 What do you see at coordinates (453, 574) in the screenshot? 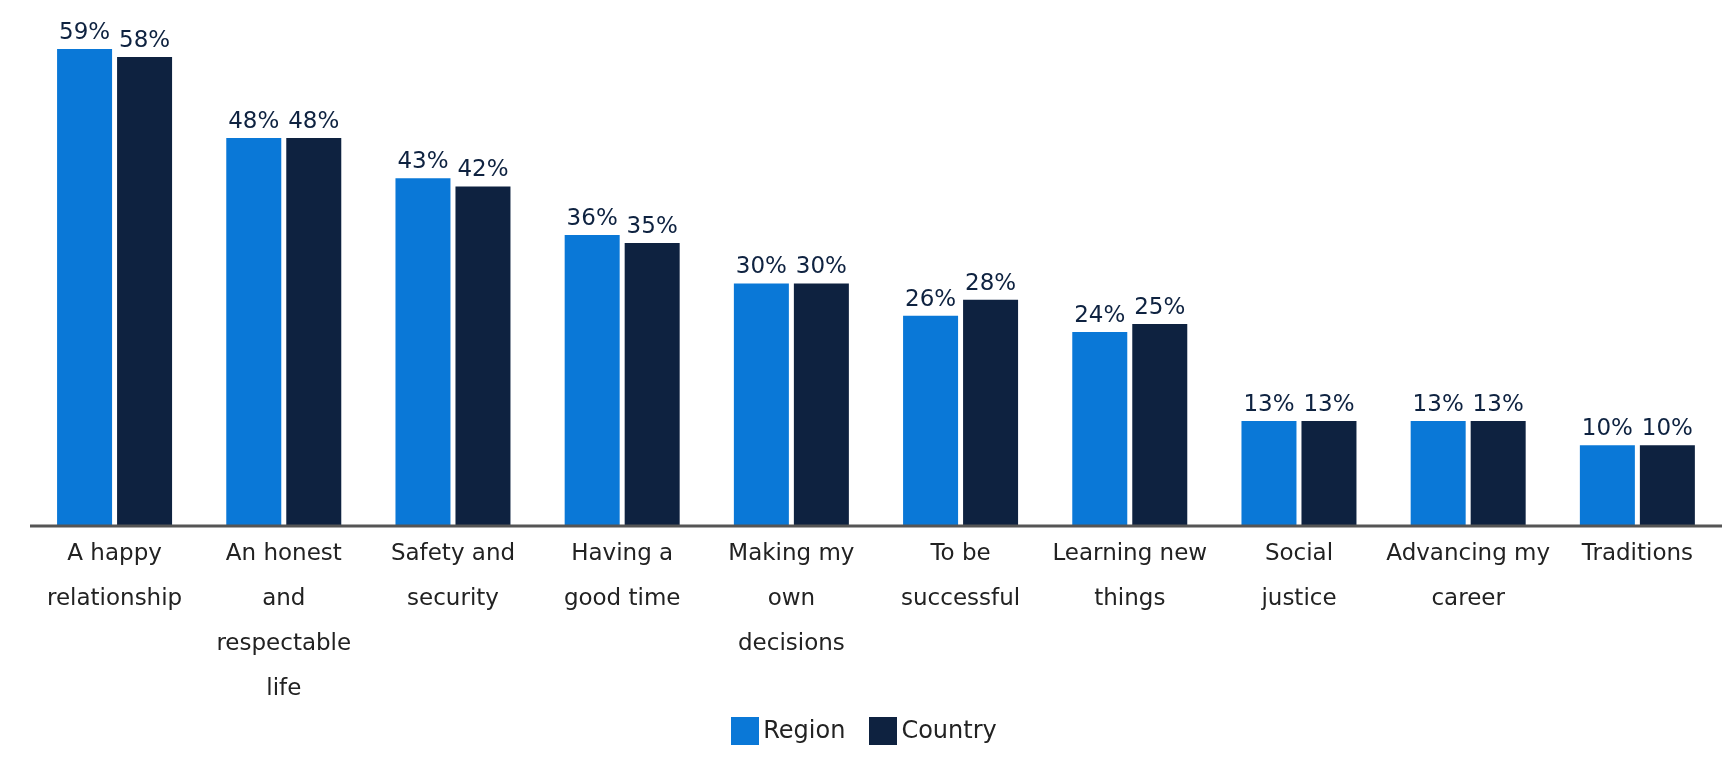
I see `x-tick-label: Safety and security` at bounding box center [453, 574].